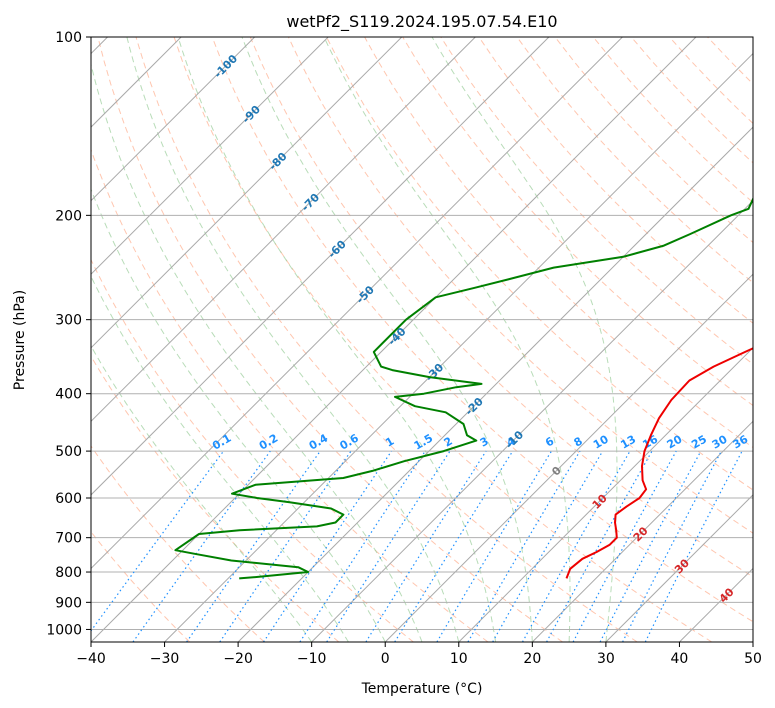 The width and height of the screenshot is (775, 708). I want to click on chart-title: wetPf2_S119.2024.195.07.54.E10, so click(421, 22).